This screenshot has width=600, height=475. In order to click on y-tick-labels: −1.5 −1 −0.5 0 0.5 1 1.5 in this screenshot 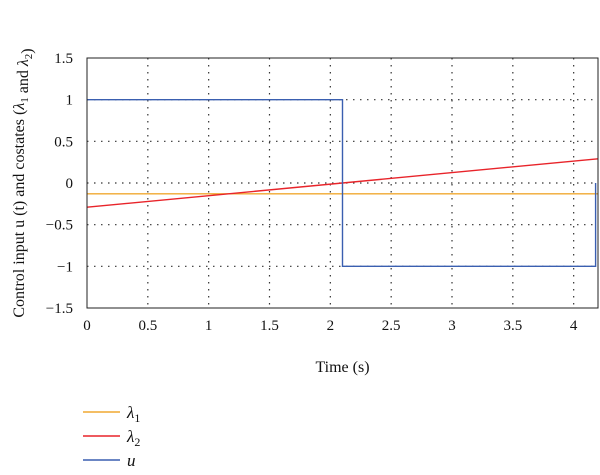, I will do `click(59, 184)`.